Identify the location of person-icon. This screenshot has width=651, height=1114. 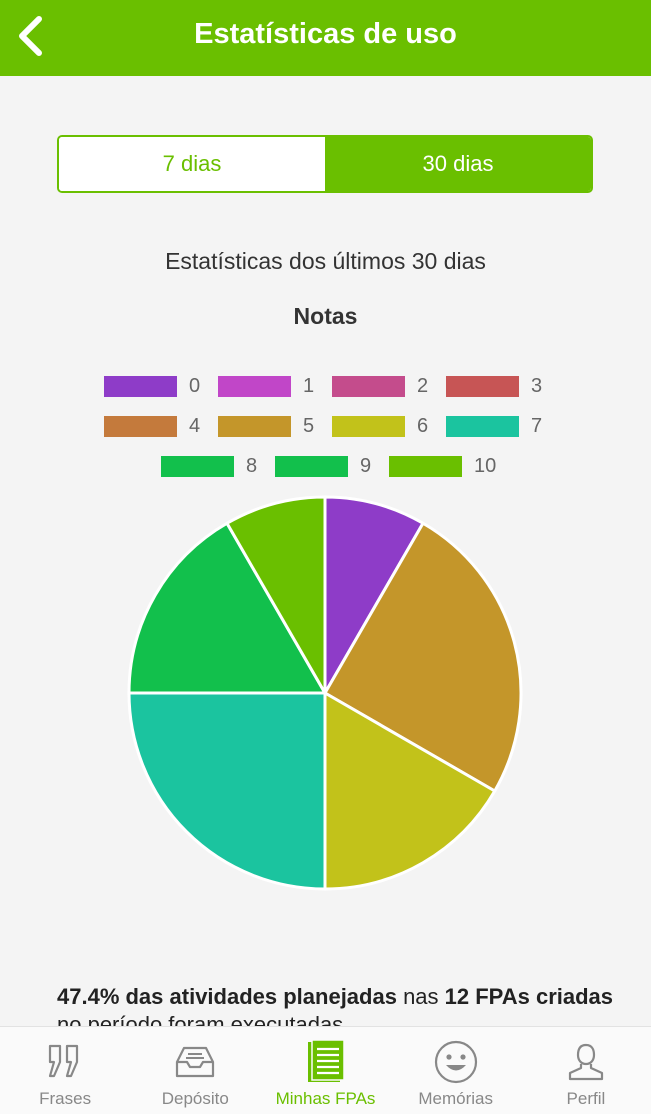
(586, 1062).